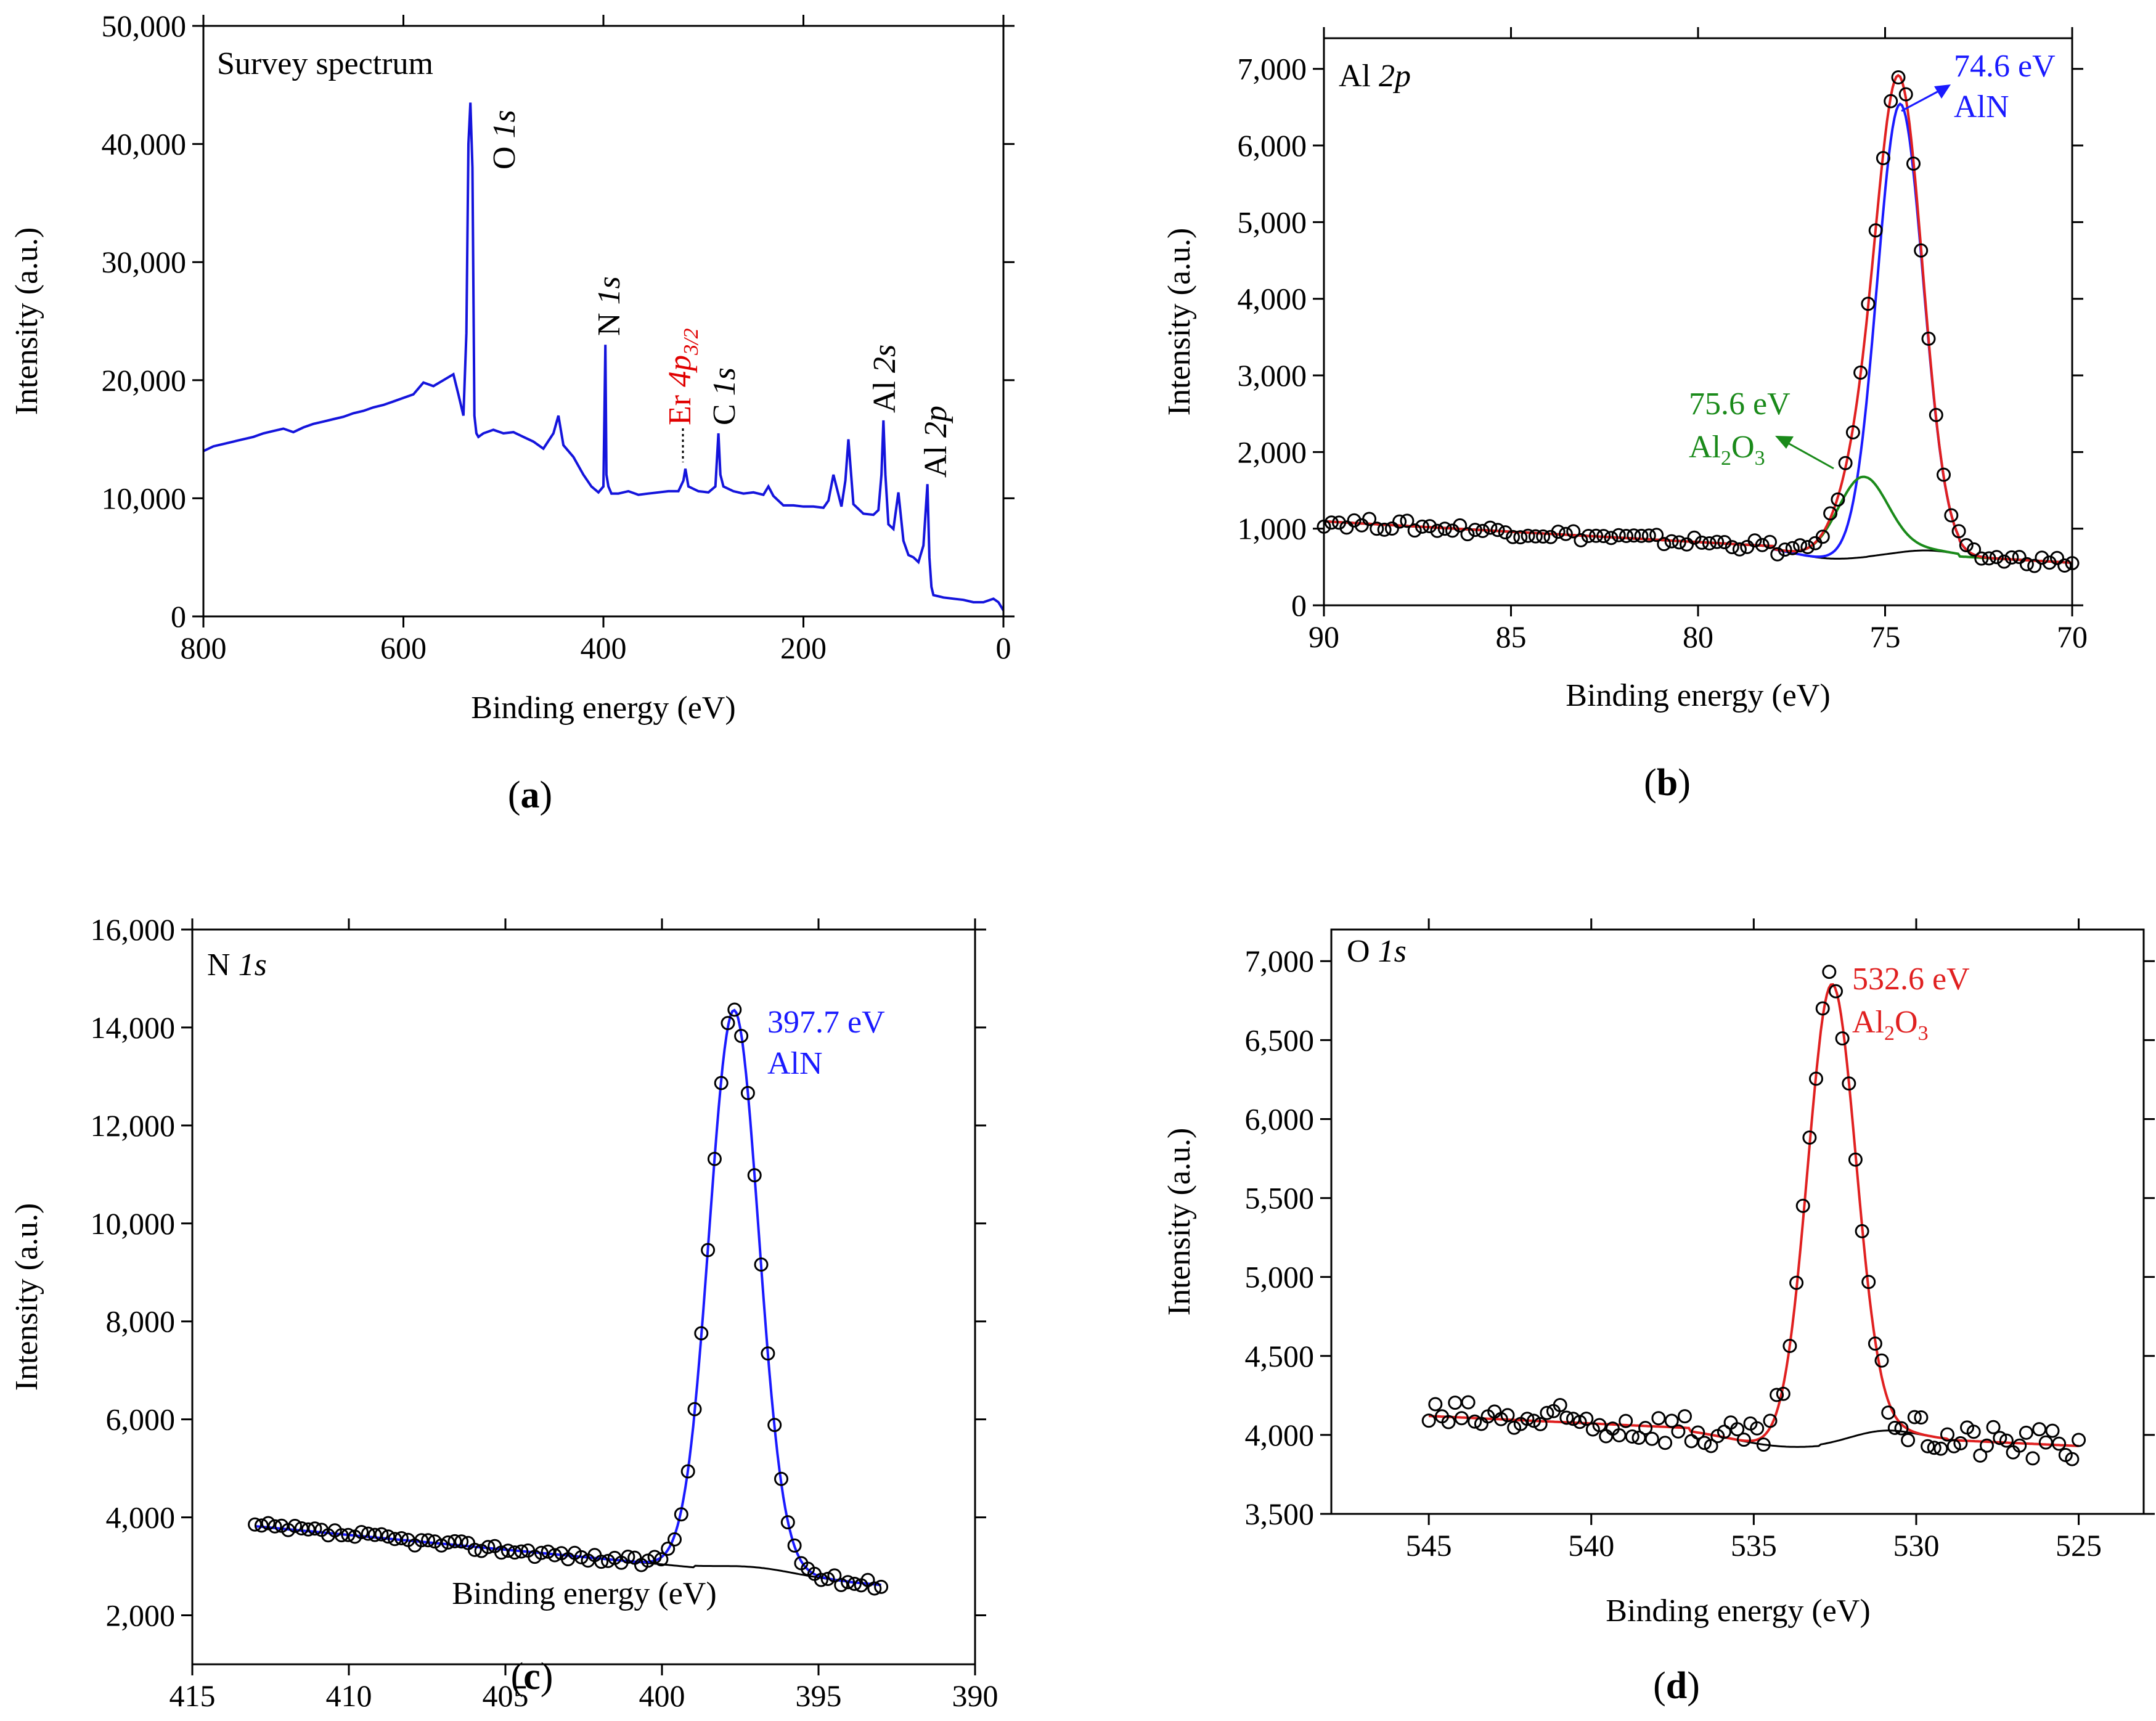 This screenshot has height=1721, width=2156. I want to click on y-tick-label: 40,000, so click(144, 144).